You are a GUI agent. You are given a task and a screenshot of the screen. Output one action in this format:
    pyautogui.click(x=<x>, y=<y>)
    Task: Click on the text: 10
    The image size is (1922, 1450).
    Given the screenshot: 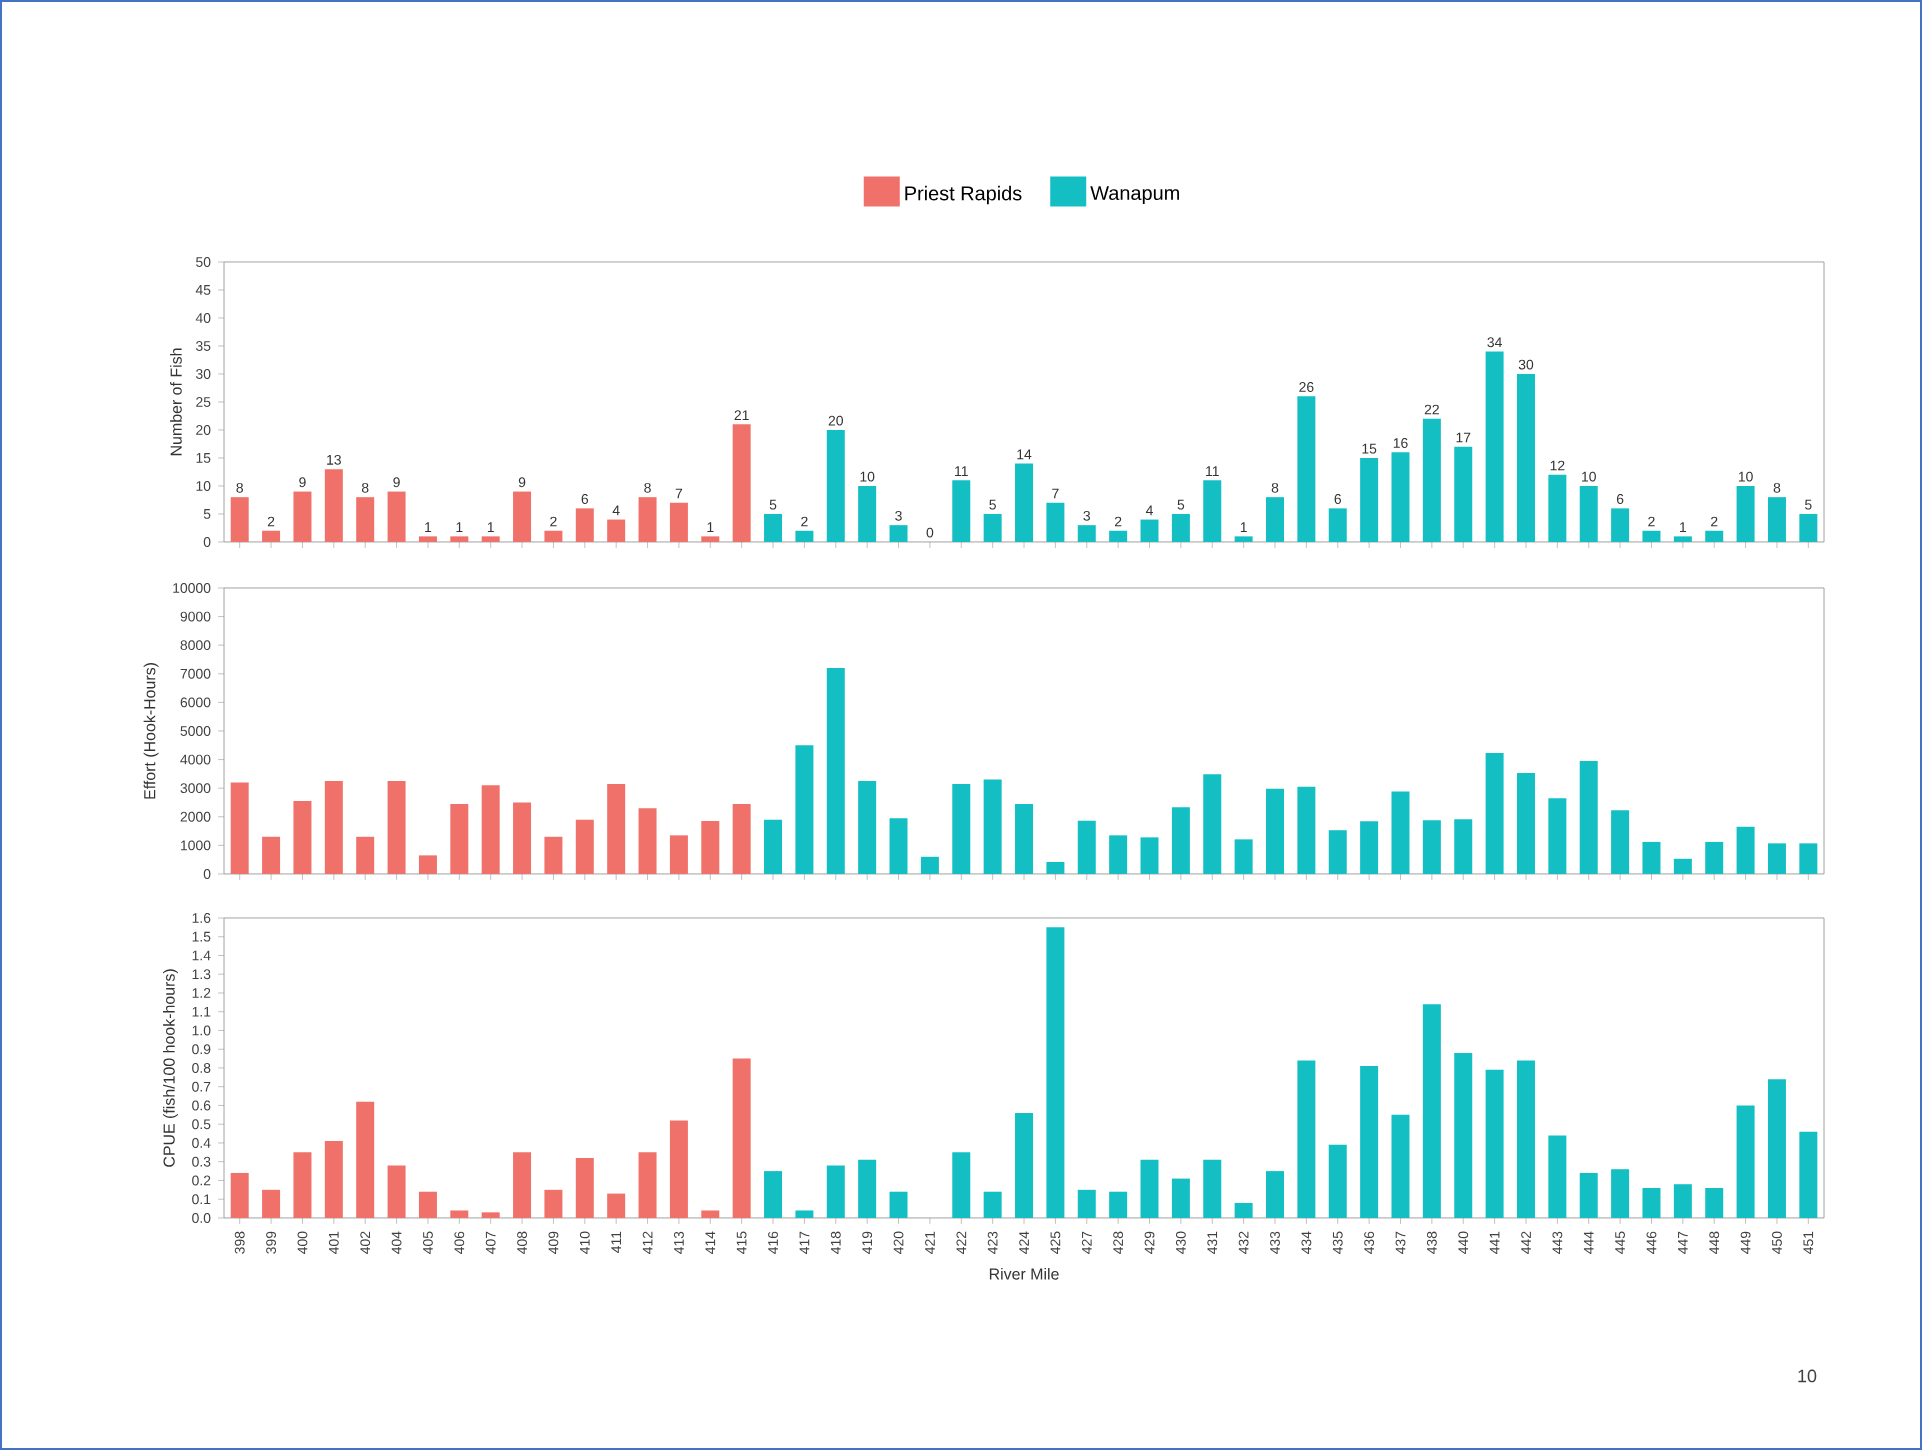 What is the action you would take?
    pyautogui.click(x=1807, y=1376)
    